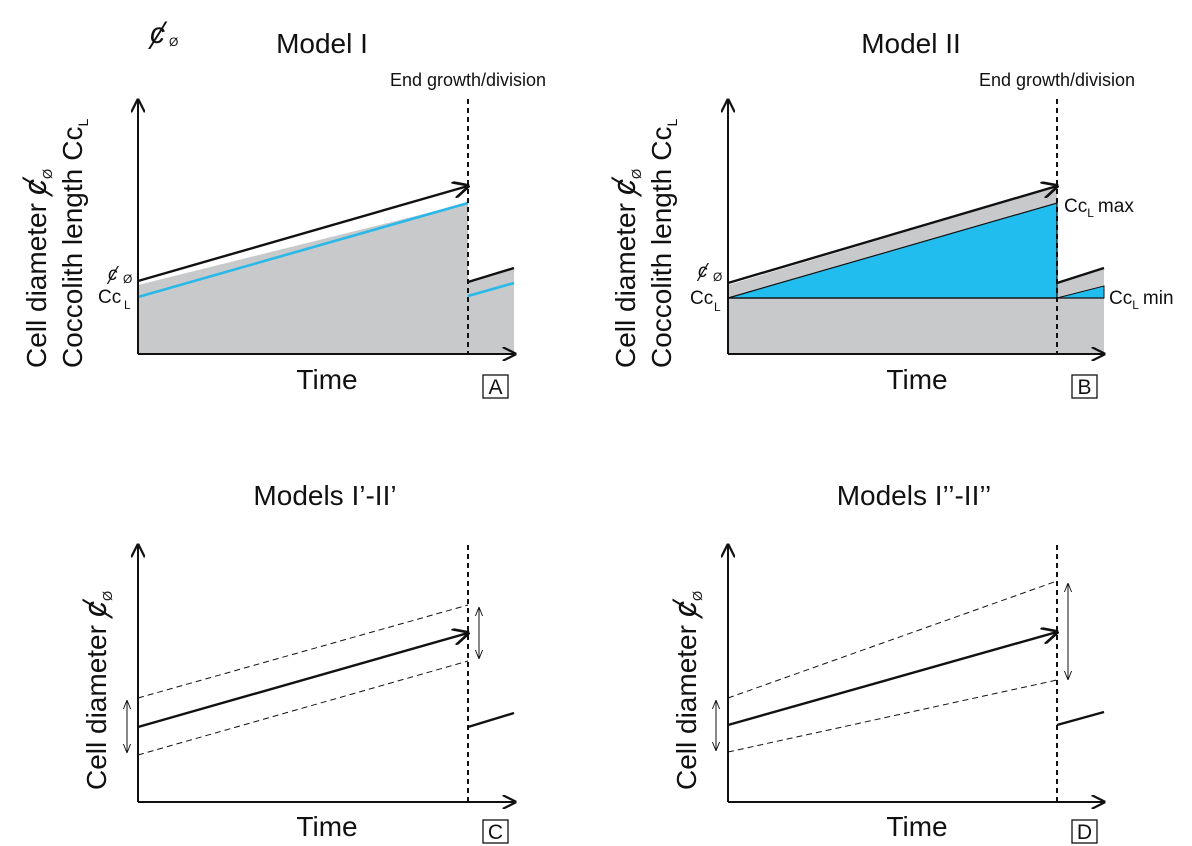  What do you see at coordinates (717, 277) in the screenshot?
I see `panel-b-tick-diam-sub: Ø` at bounding box center [717, 277].